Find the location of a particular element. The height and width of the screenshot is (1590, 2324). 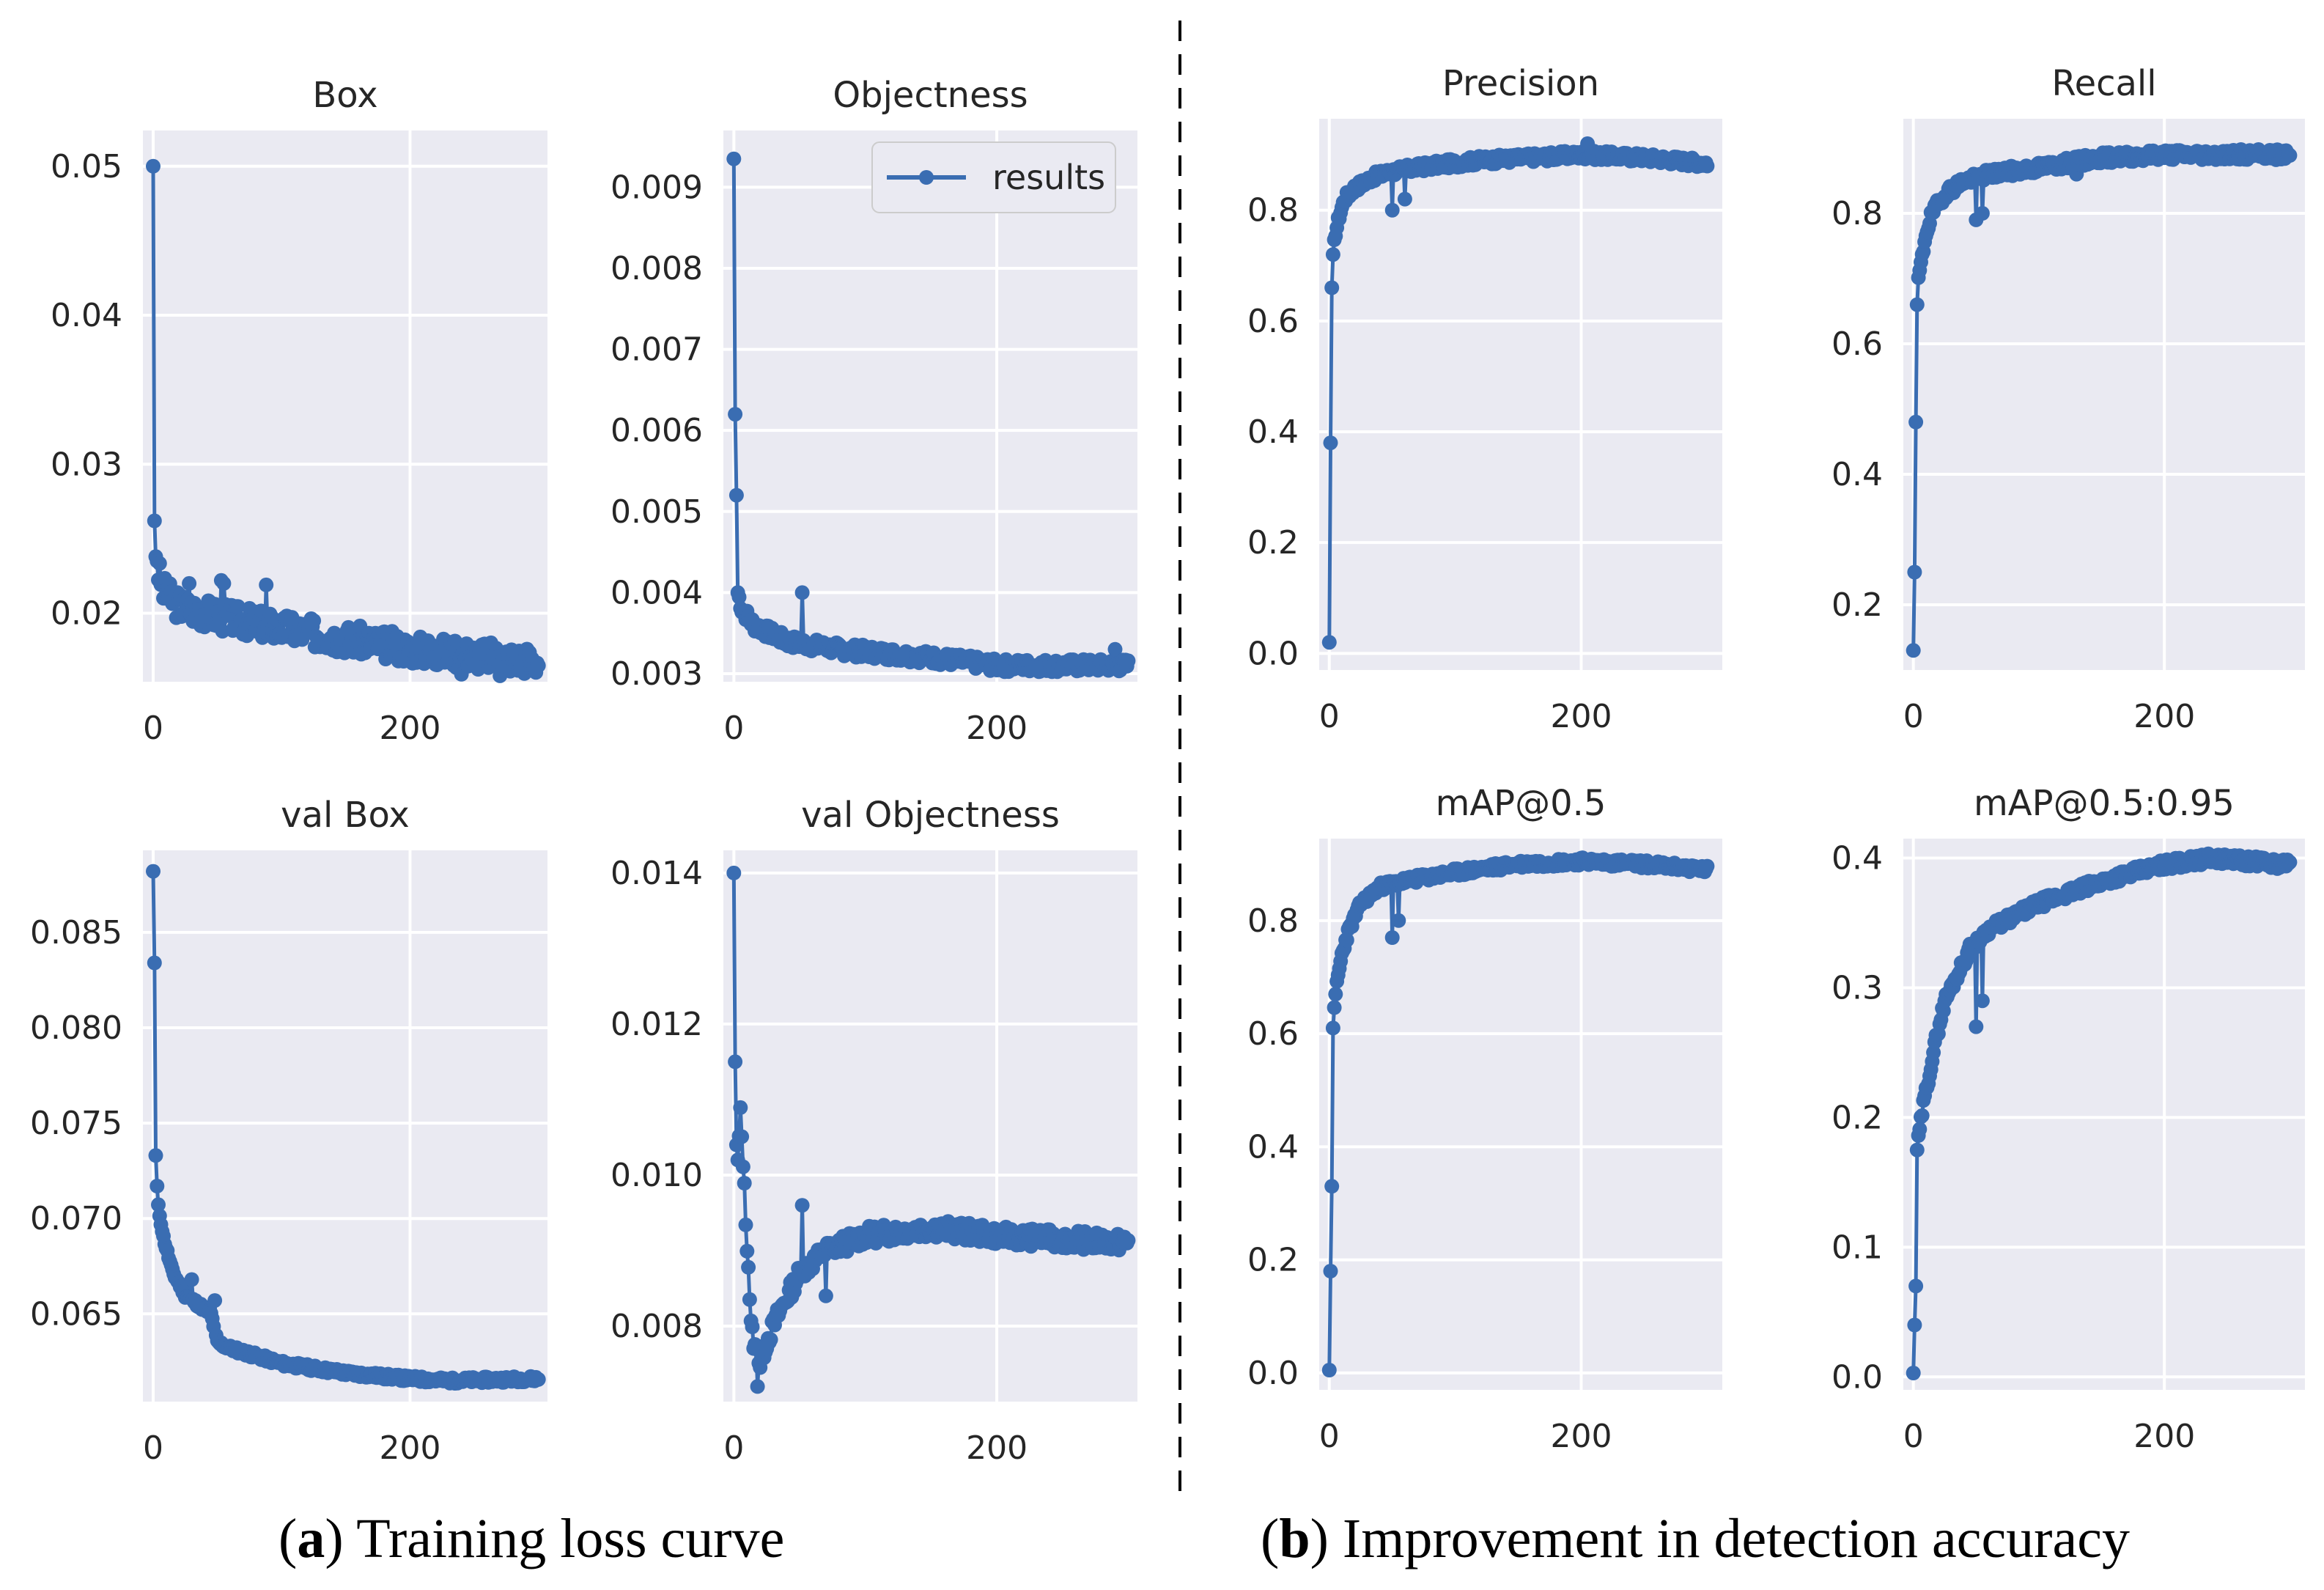

y-tick-label: 0.004 is located at coordinates (656, 592).